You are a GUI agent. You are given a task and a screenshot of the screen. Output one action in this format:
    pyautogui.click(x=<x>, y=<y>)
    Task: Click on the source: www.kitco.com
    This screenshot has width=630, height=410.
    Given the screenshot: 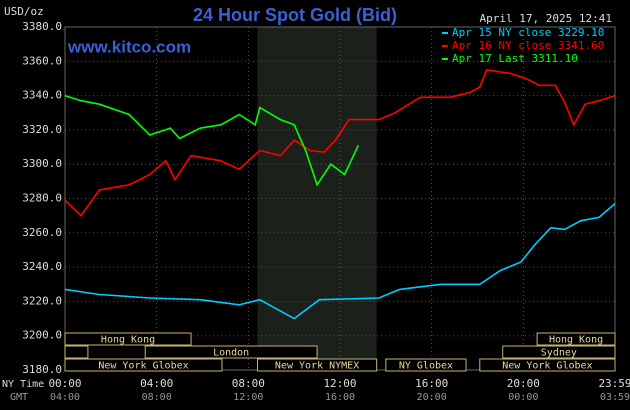 What is the action you would take?
    pyautogui.click(x=129, y=46)
    